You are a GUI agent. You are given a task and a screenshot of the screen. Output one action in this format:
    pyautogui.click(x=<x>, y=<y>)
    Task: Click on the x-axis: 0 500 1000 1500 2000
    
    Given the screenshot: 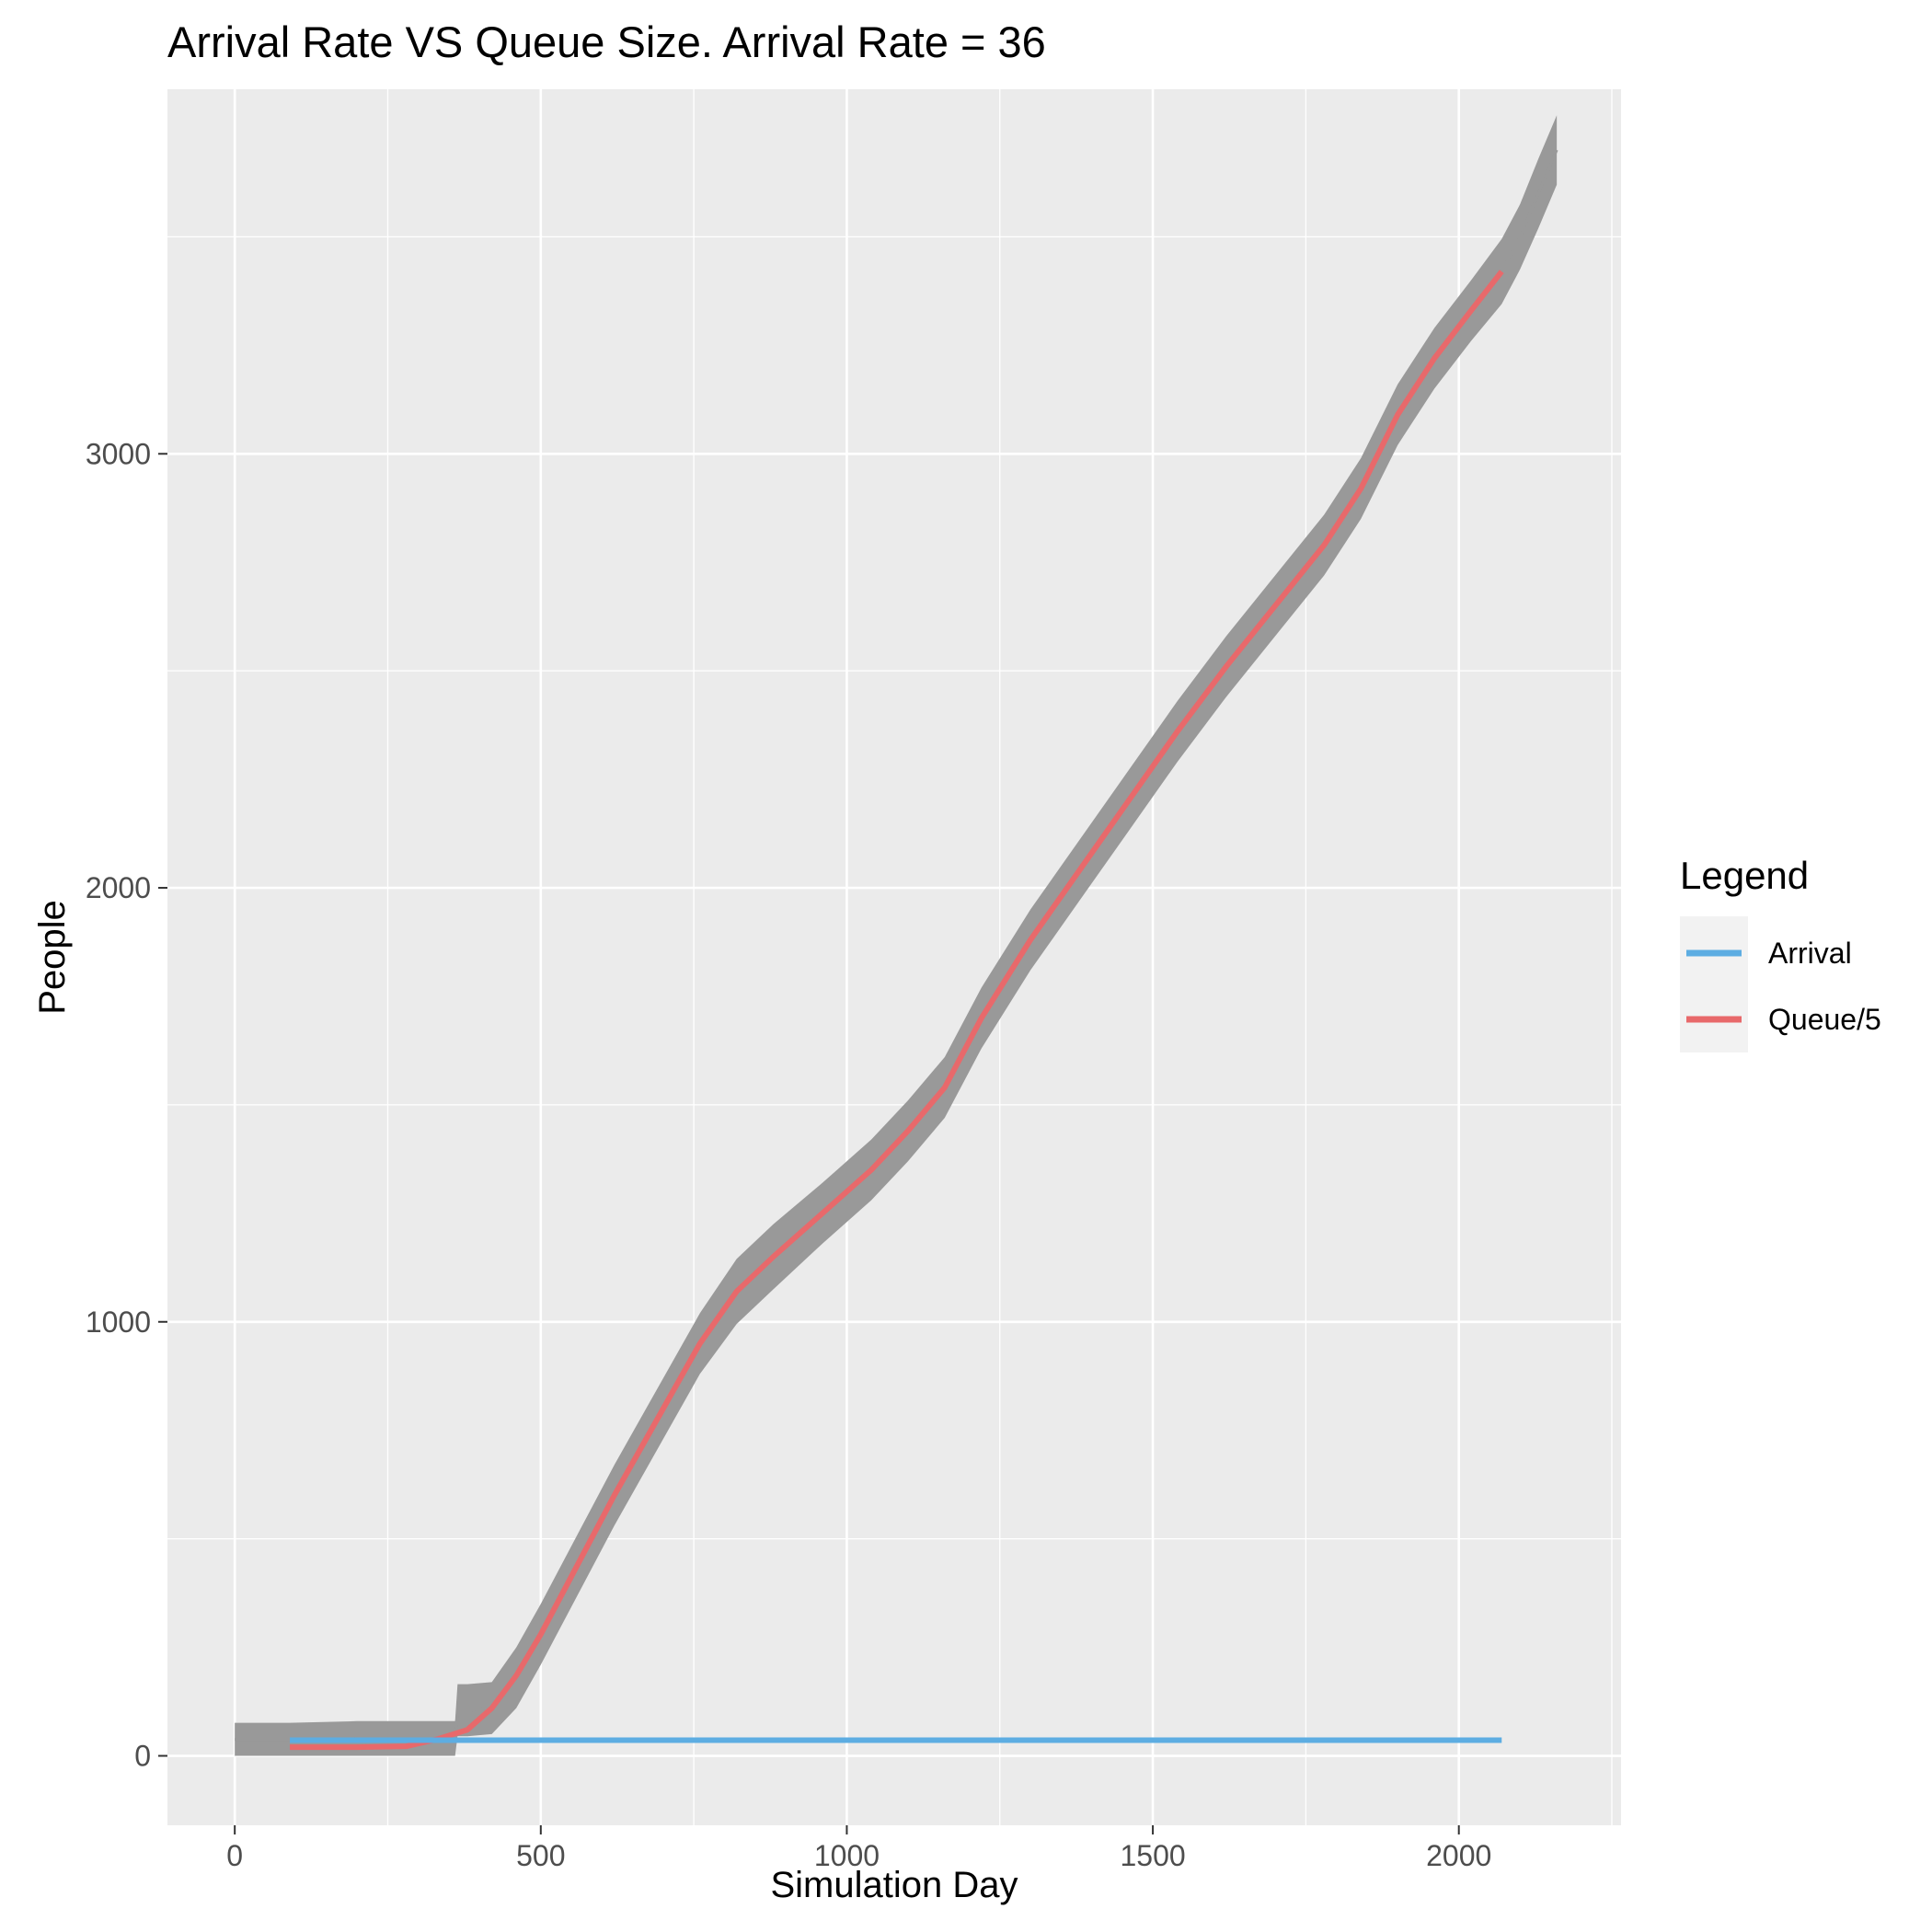 What is the action you would take?
    pyautogui.click(x=858, y=1848)
    